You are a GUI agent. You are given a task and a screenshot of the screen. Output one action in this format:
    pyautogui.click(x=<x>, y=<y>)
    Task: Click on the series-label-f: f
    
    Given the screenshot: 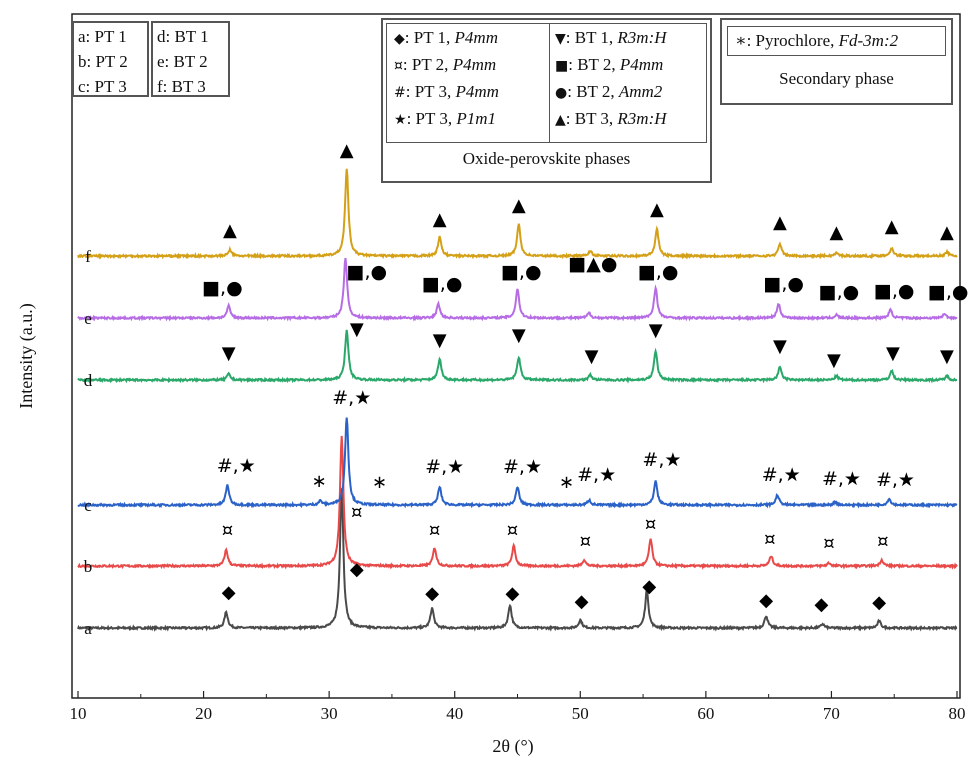 What is the action you would take?
    pyautogui.click(x=88, y=256)
    